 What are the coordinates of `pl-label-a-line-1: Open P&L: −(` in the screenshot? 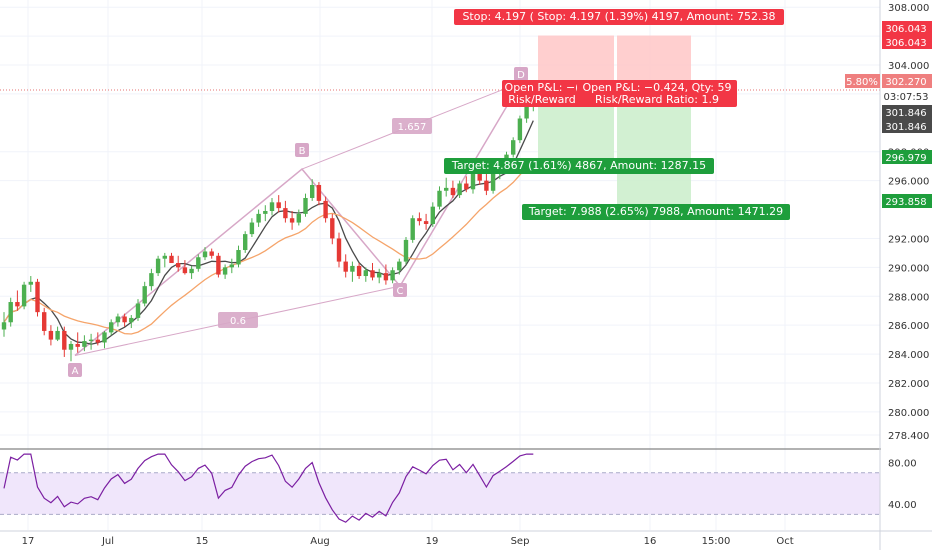 It's located at (542, 87).